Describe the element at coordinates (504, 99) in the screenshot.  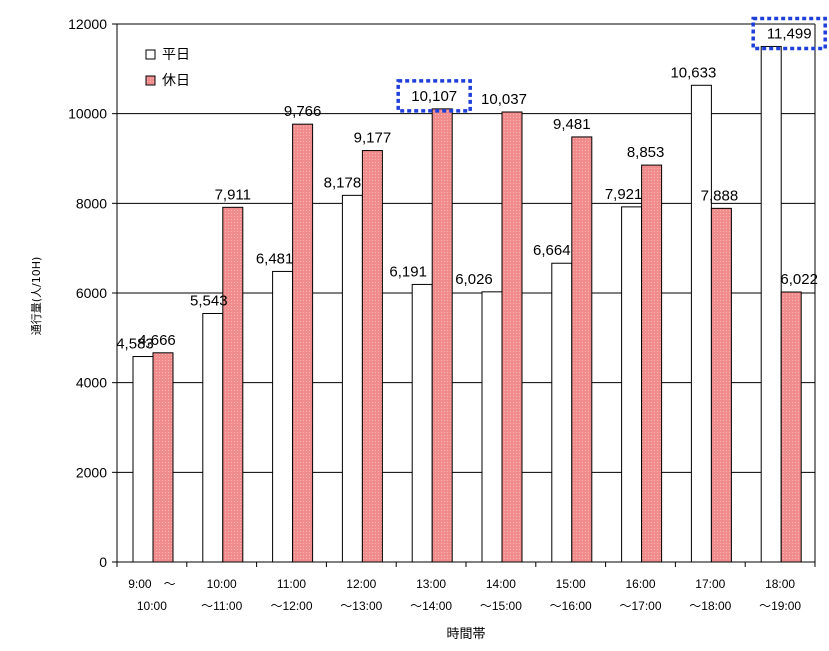
I see `data-label-holiday: 10,037` at that location.